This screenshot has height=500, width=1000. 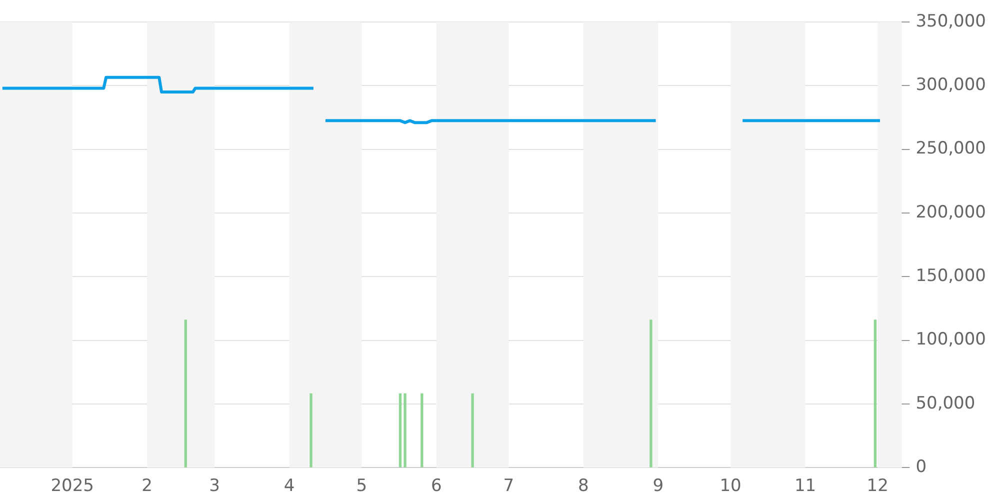 I want to click on y-tick-label: 50,000, so click(x=946, y=403).